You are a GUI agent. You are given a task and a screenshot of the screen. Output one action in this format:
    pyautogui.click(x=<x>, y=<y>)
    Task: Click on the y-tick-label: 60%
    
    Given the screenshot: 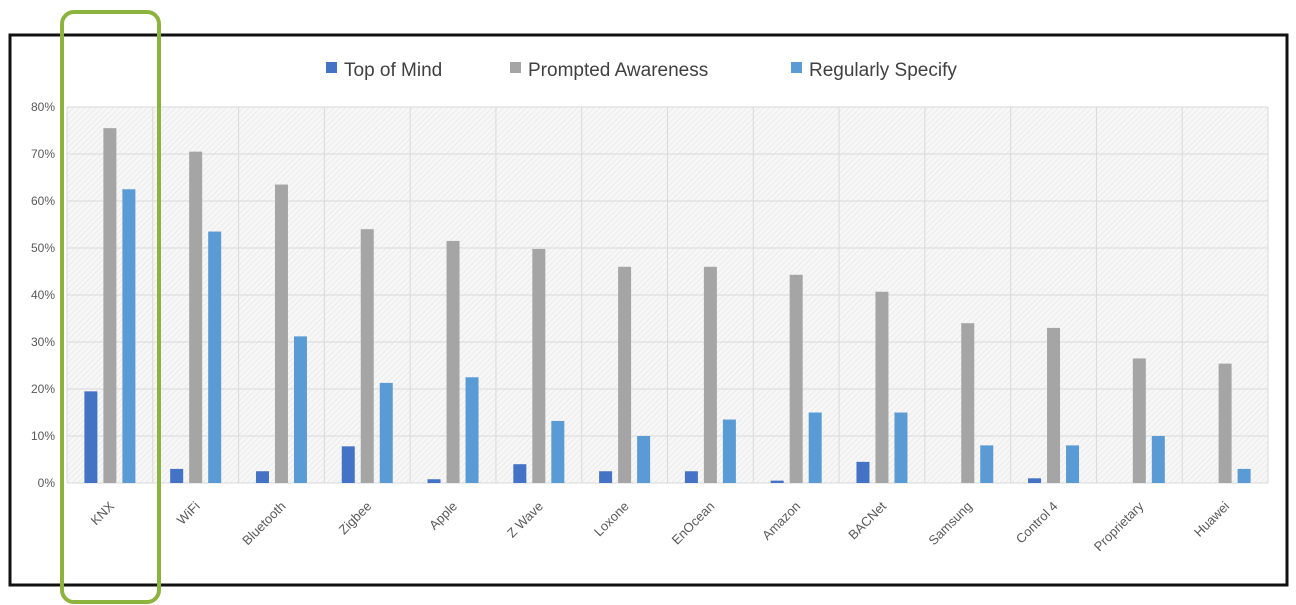 What is the action you would take?
    pyautogui.click(x=43, y=201)
    